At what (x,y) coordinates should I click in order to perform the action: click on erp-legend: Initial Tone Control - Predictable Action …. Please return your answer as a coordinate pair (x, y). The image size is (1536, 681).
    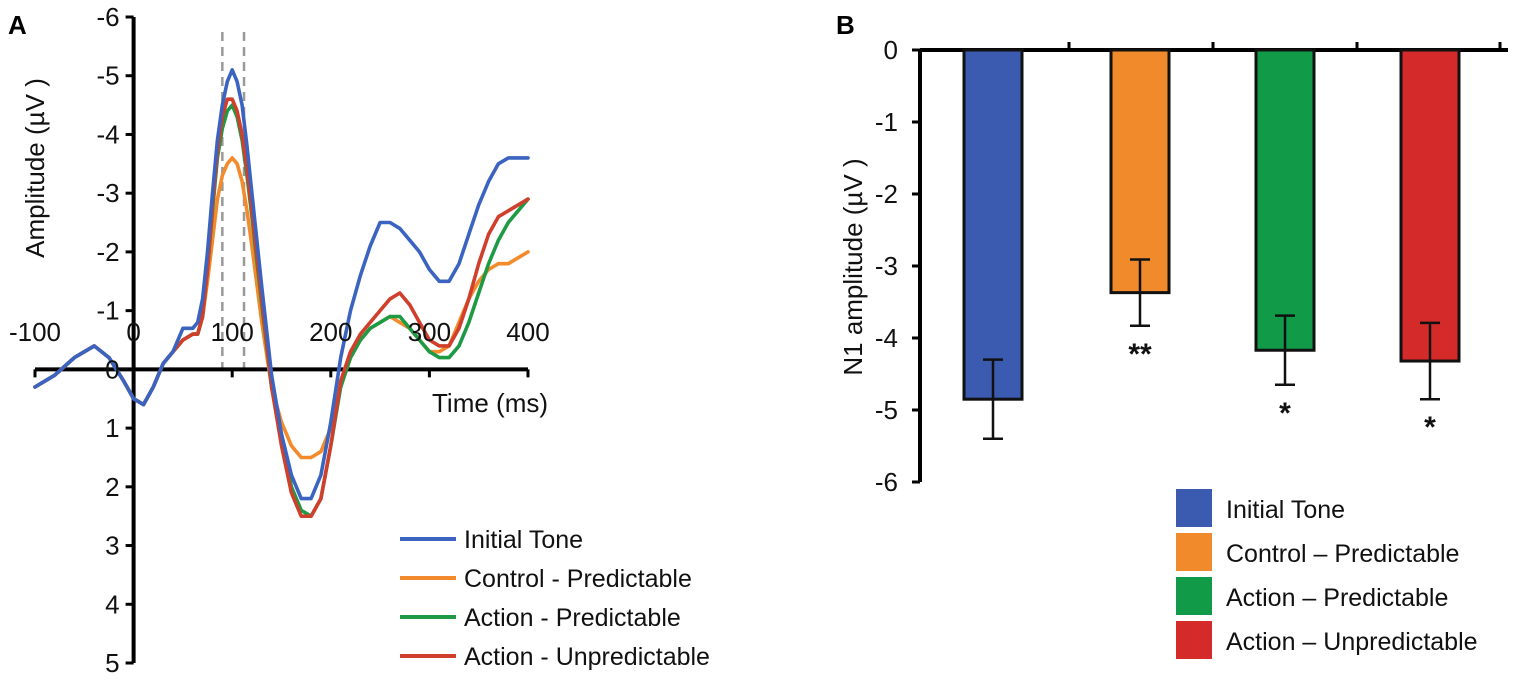
    Looking at the image, I should click on (555, 598).